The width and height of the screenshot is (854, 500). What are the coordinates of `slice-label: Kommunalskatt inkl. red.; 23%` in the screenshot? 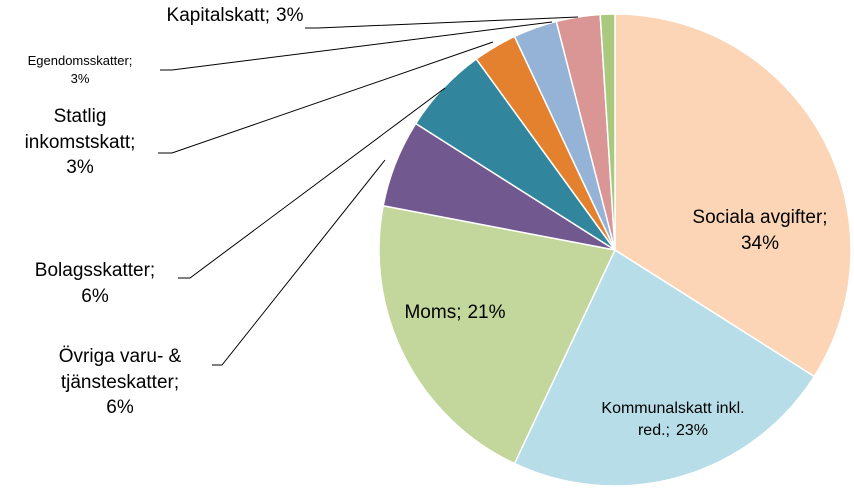 It's located at (673, 419).